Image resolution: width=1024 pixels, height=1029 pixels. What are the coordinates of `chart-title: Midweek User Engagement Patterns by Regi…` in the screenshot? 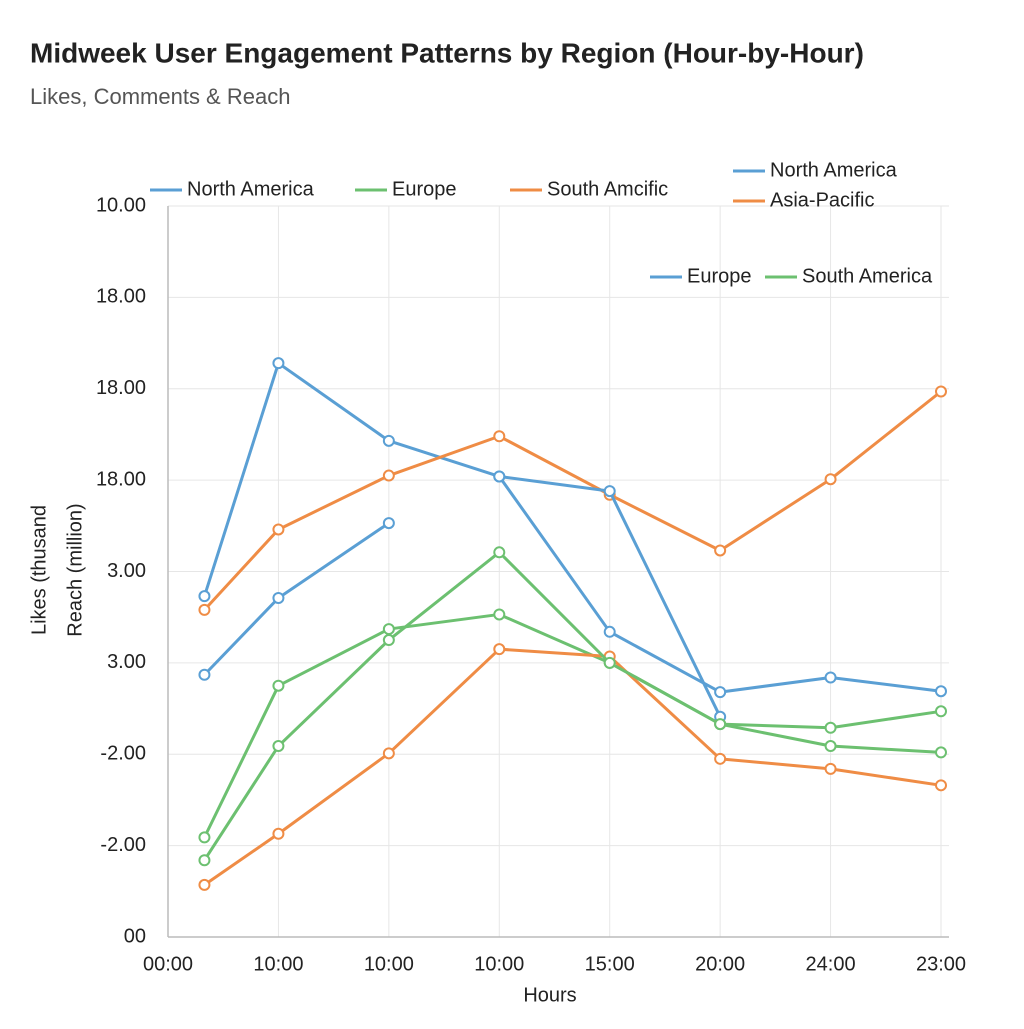 It's located at (447, 52).